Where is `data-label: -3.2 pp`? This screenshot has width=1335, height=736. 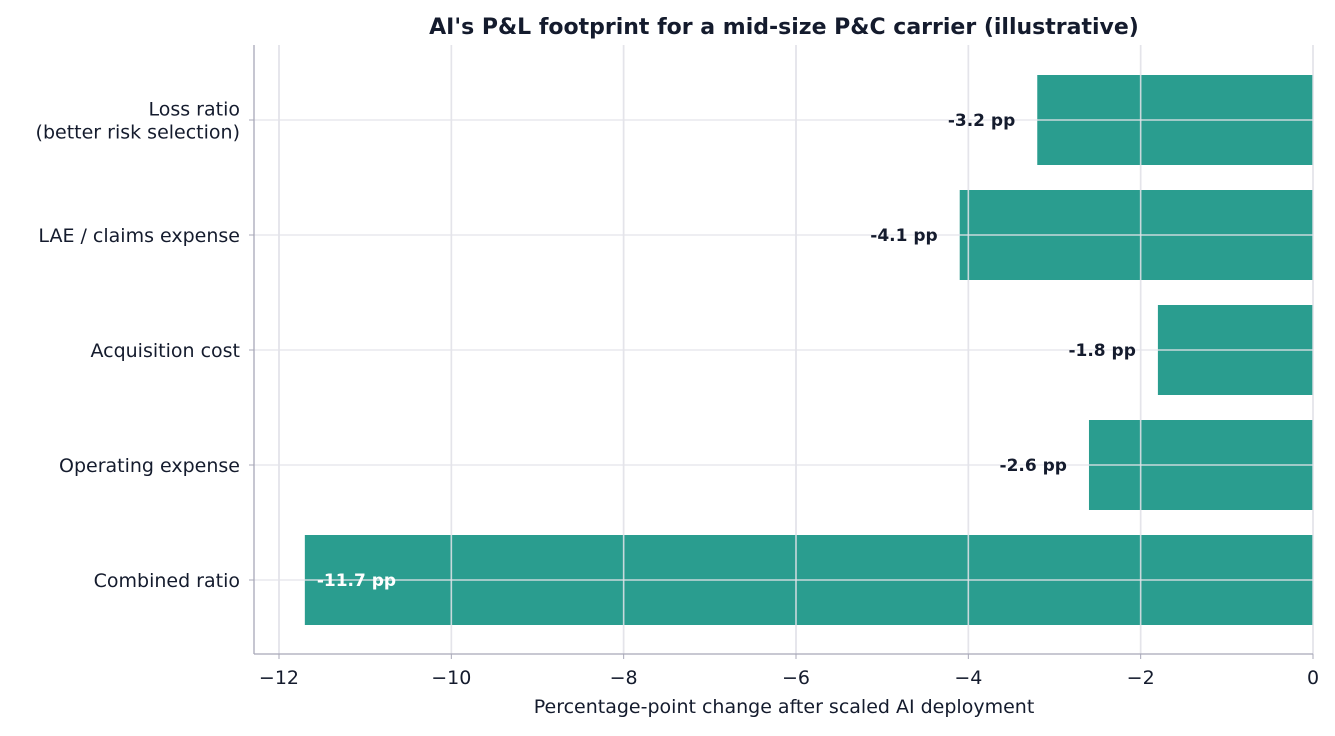
data-label: -3.2 pp is located at coordinates (981, 121).